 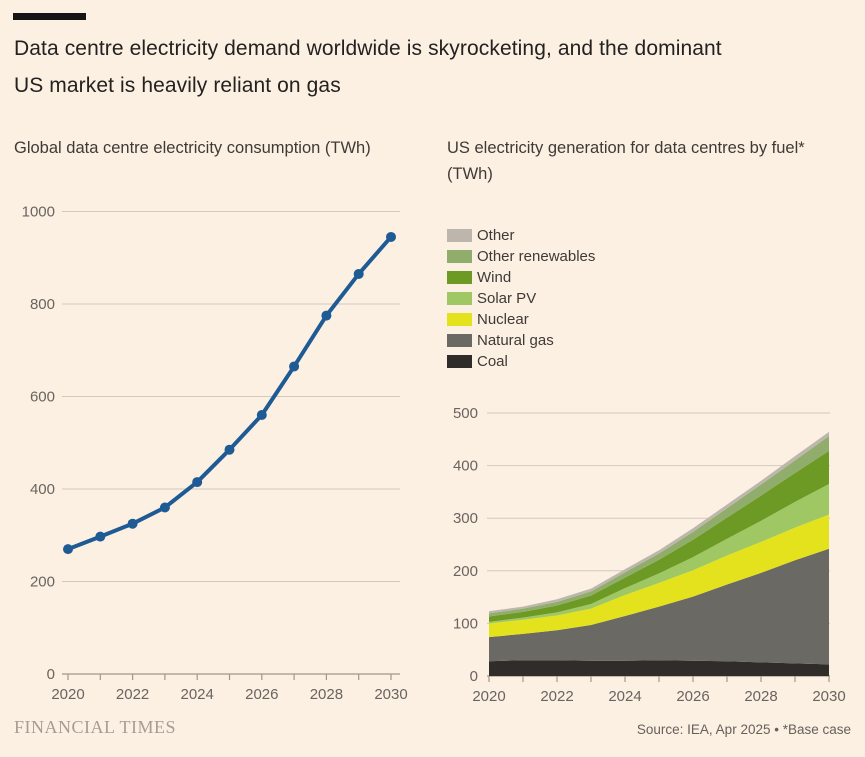 I want to click on right-chart-y-tick-label: 0, so click(x=474, y=676).